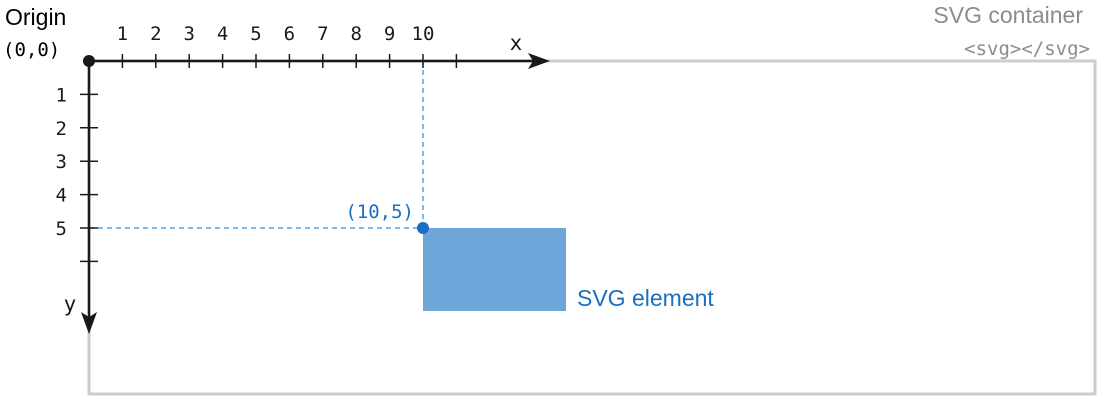 This screenshot has width=1100, height=400. What do you see at coordinates (539, 61) in the screenshot?
I see `x-axis-arrowhead` at bounding box center [539, 61].